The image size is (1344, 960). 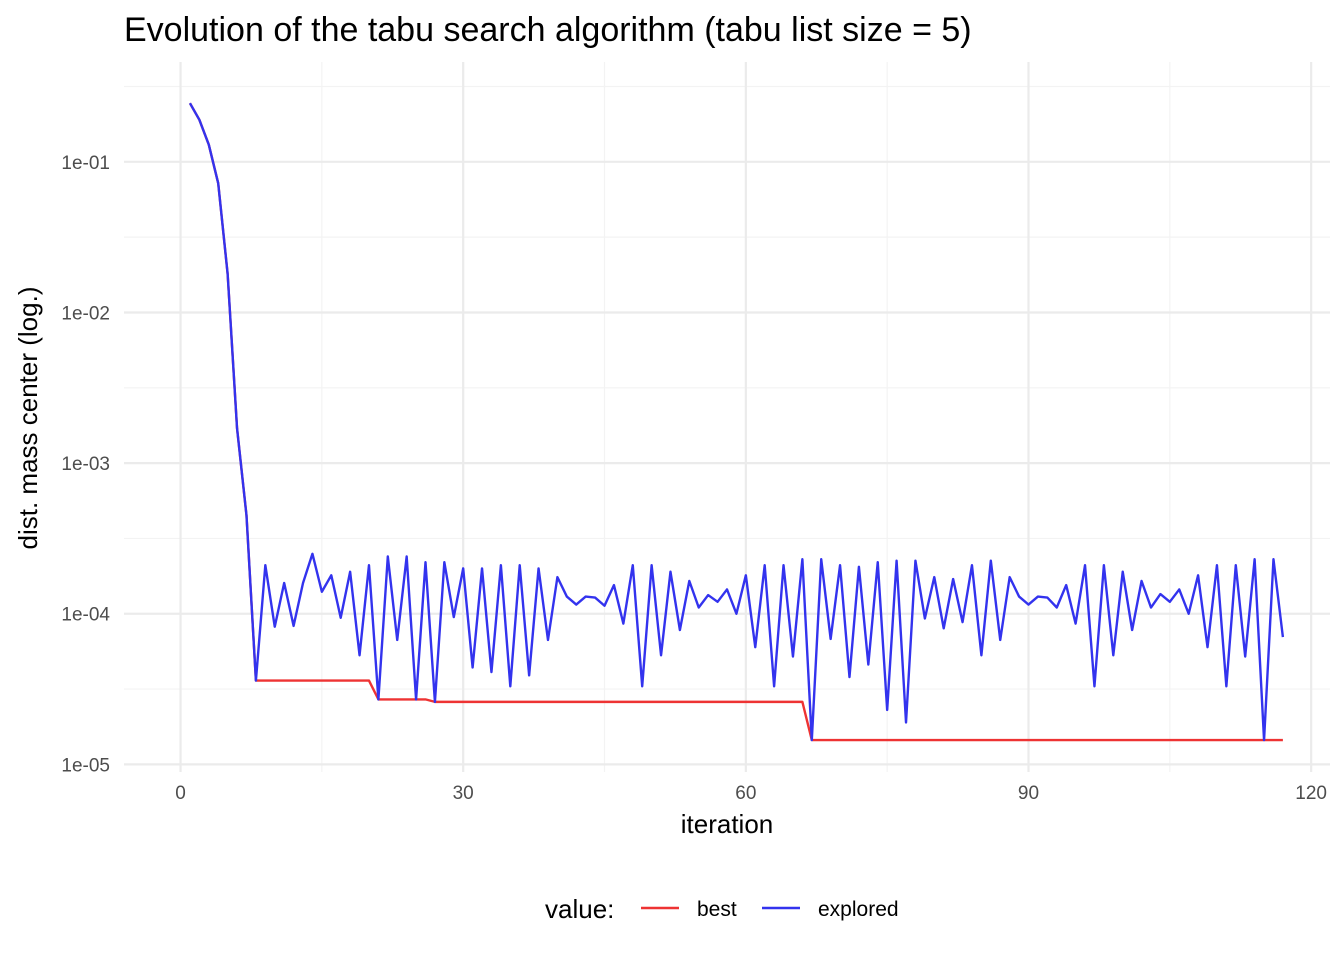 I want to click on x-axis-tick-labels: 0 30 60 90 120, so click(x=751, y=793).